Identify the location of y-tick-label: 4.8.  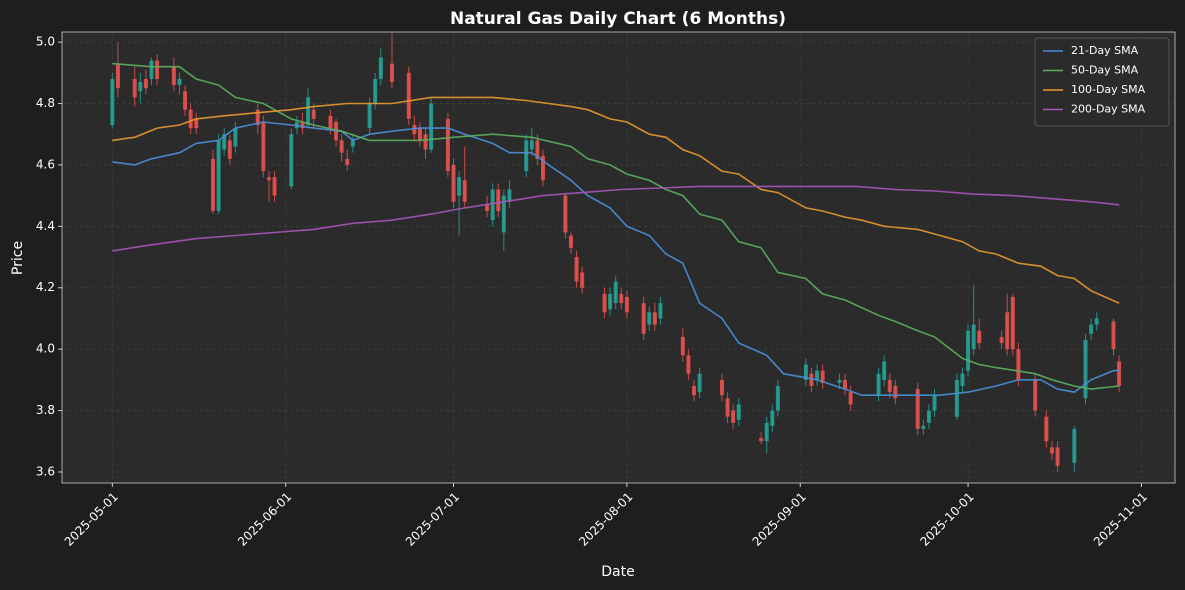
(45, 103).